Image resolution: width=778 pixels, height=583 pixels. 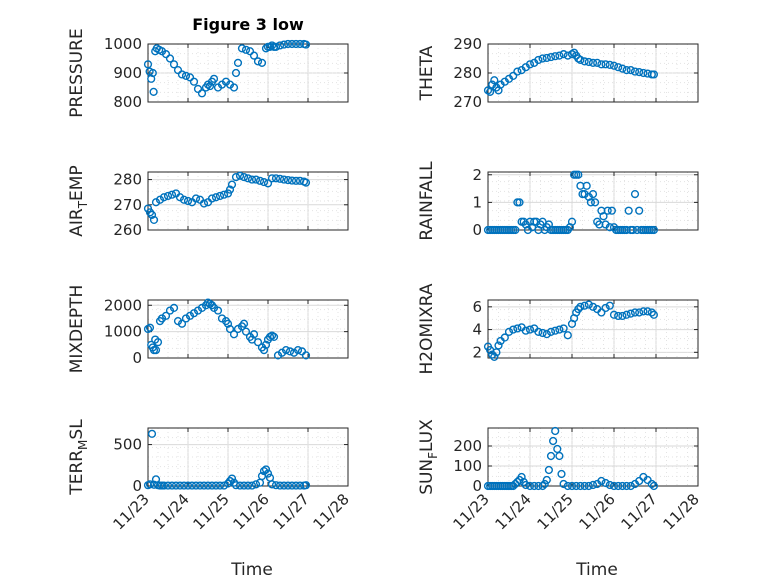 I want to click on y-axis-label: RAINFALL, so click(x=427, y=201).